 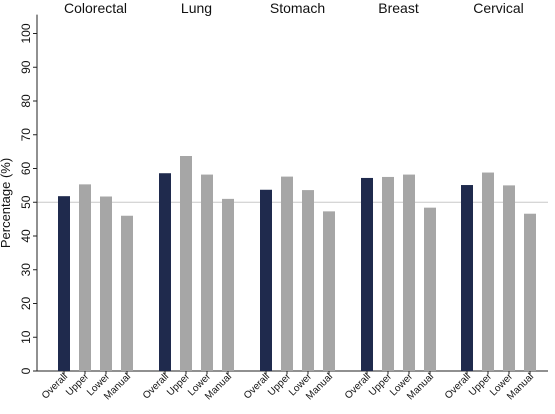 What do you see at coordinates (26, 270) in the screenshot?
I see `y-tick-label: 30` at bounding box center [26, 270].